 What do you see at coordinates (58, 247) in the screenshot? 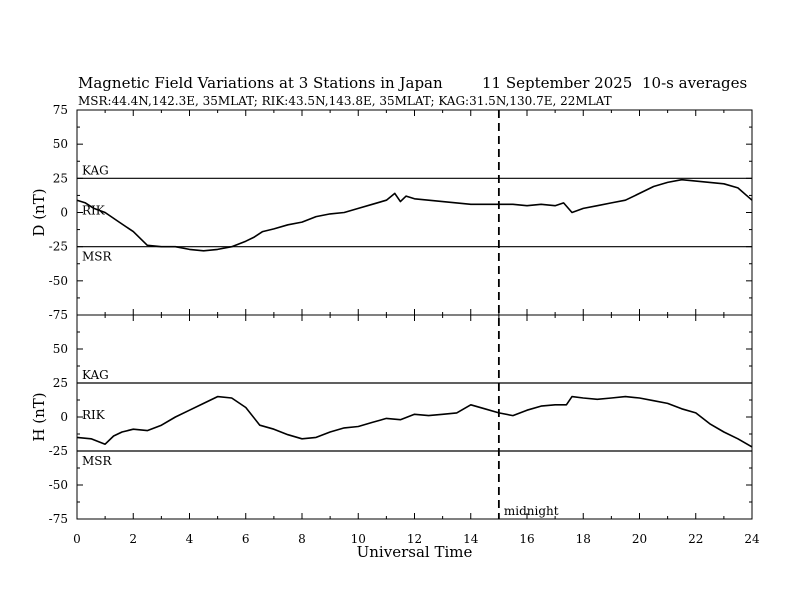
I see `top-ytick-label: -25` at bounding box center [58, 247].